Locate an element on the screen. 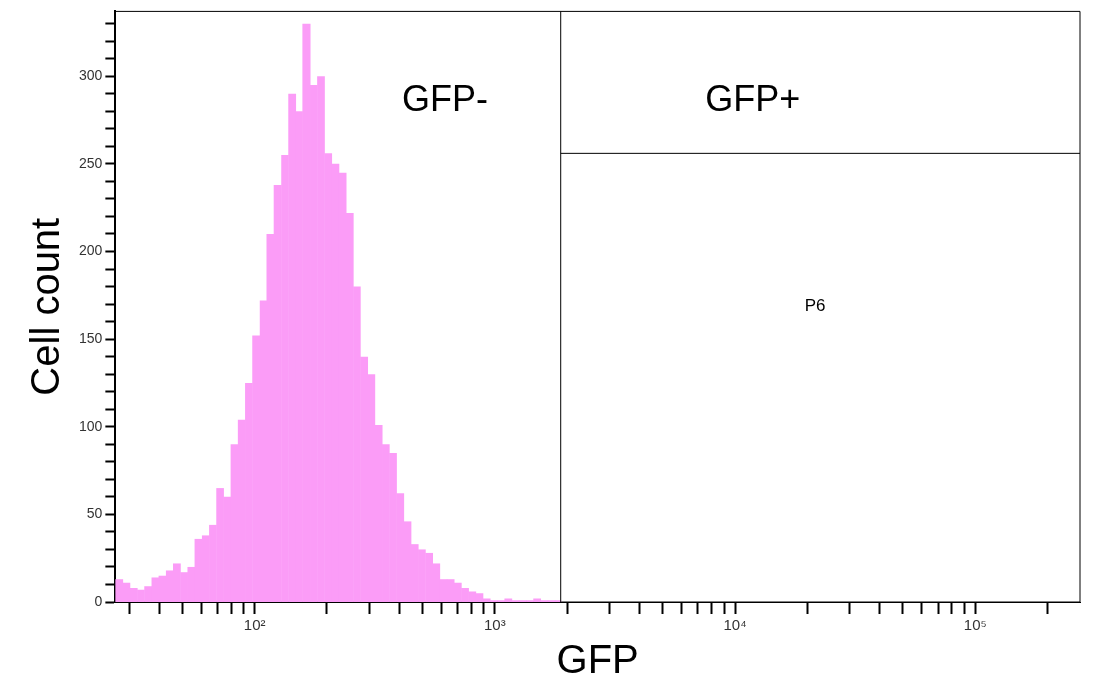 The image size is (1102, 696). annotation: P6 is located at coordinates (815, 306).